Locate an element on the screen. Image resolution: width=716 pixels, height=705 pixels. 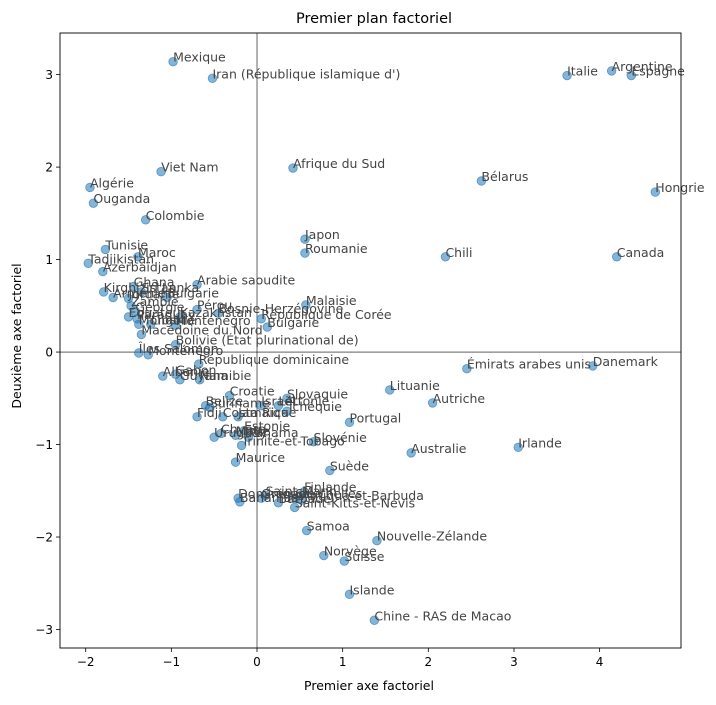
x-tick-label: 2 is located at coordinates (428, 662).